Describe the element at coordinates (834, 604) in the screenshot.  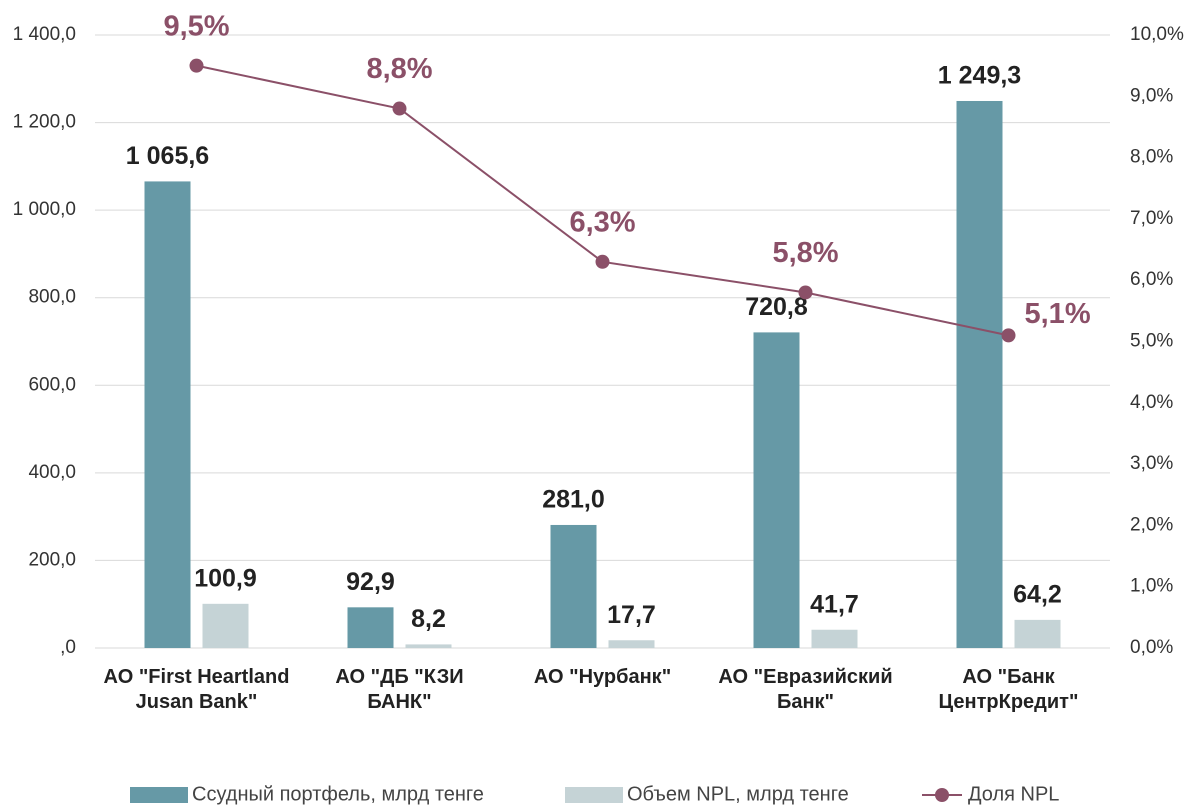
I see `bar-value-label: 41,7` at that location.